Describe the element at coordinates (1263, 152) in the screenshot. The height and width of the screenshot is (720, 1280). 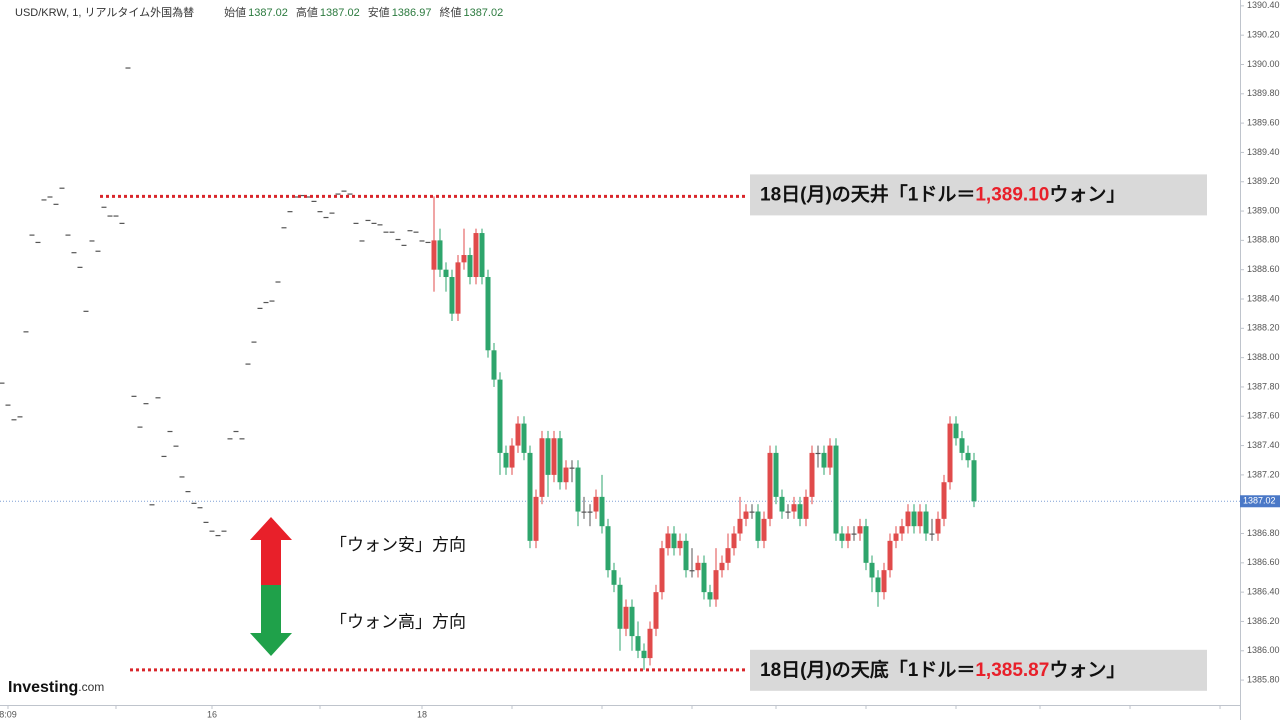
I see `y-tick-label: 1389.40` at that location.